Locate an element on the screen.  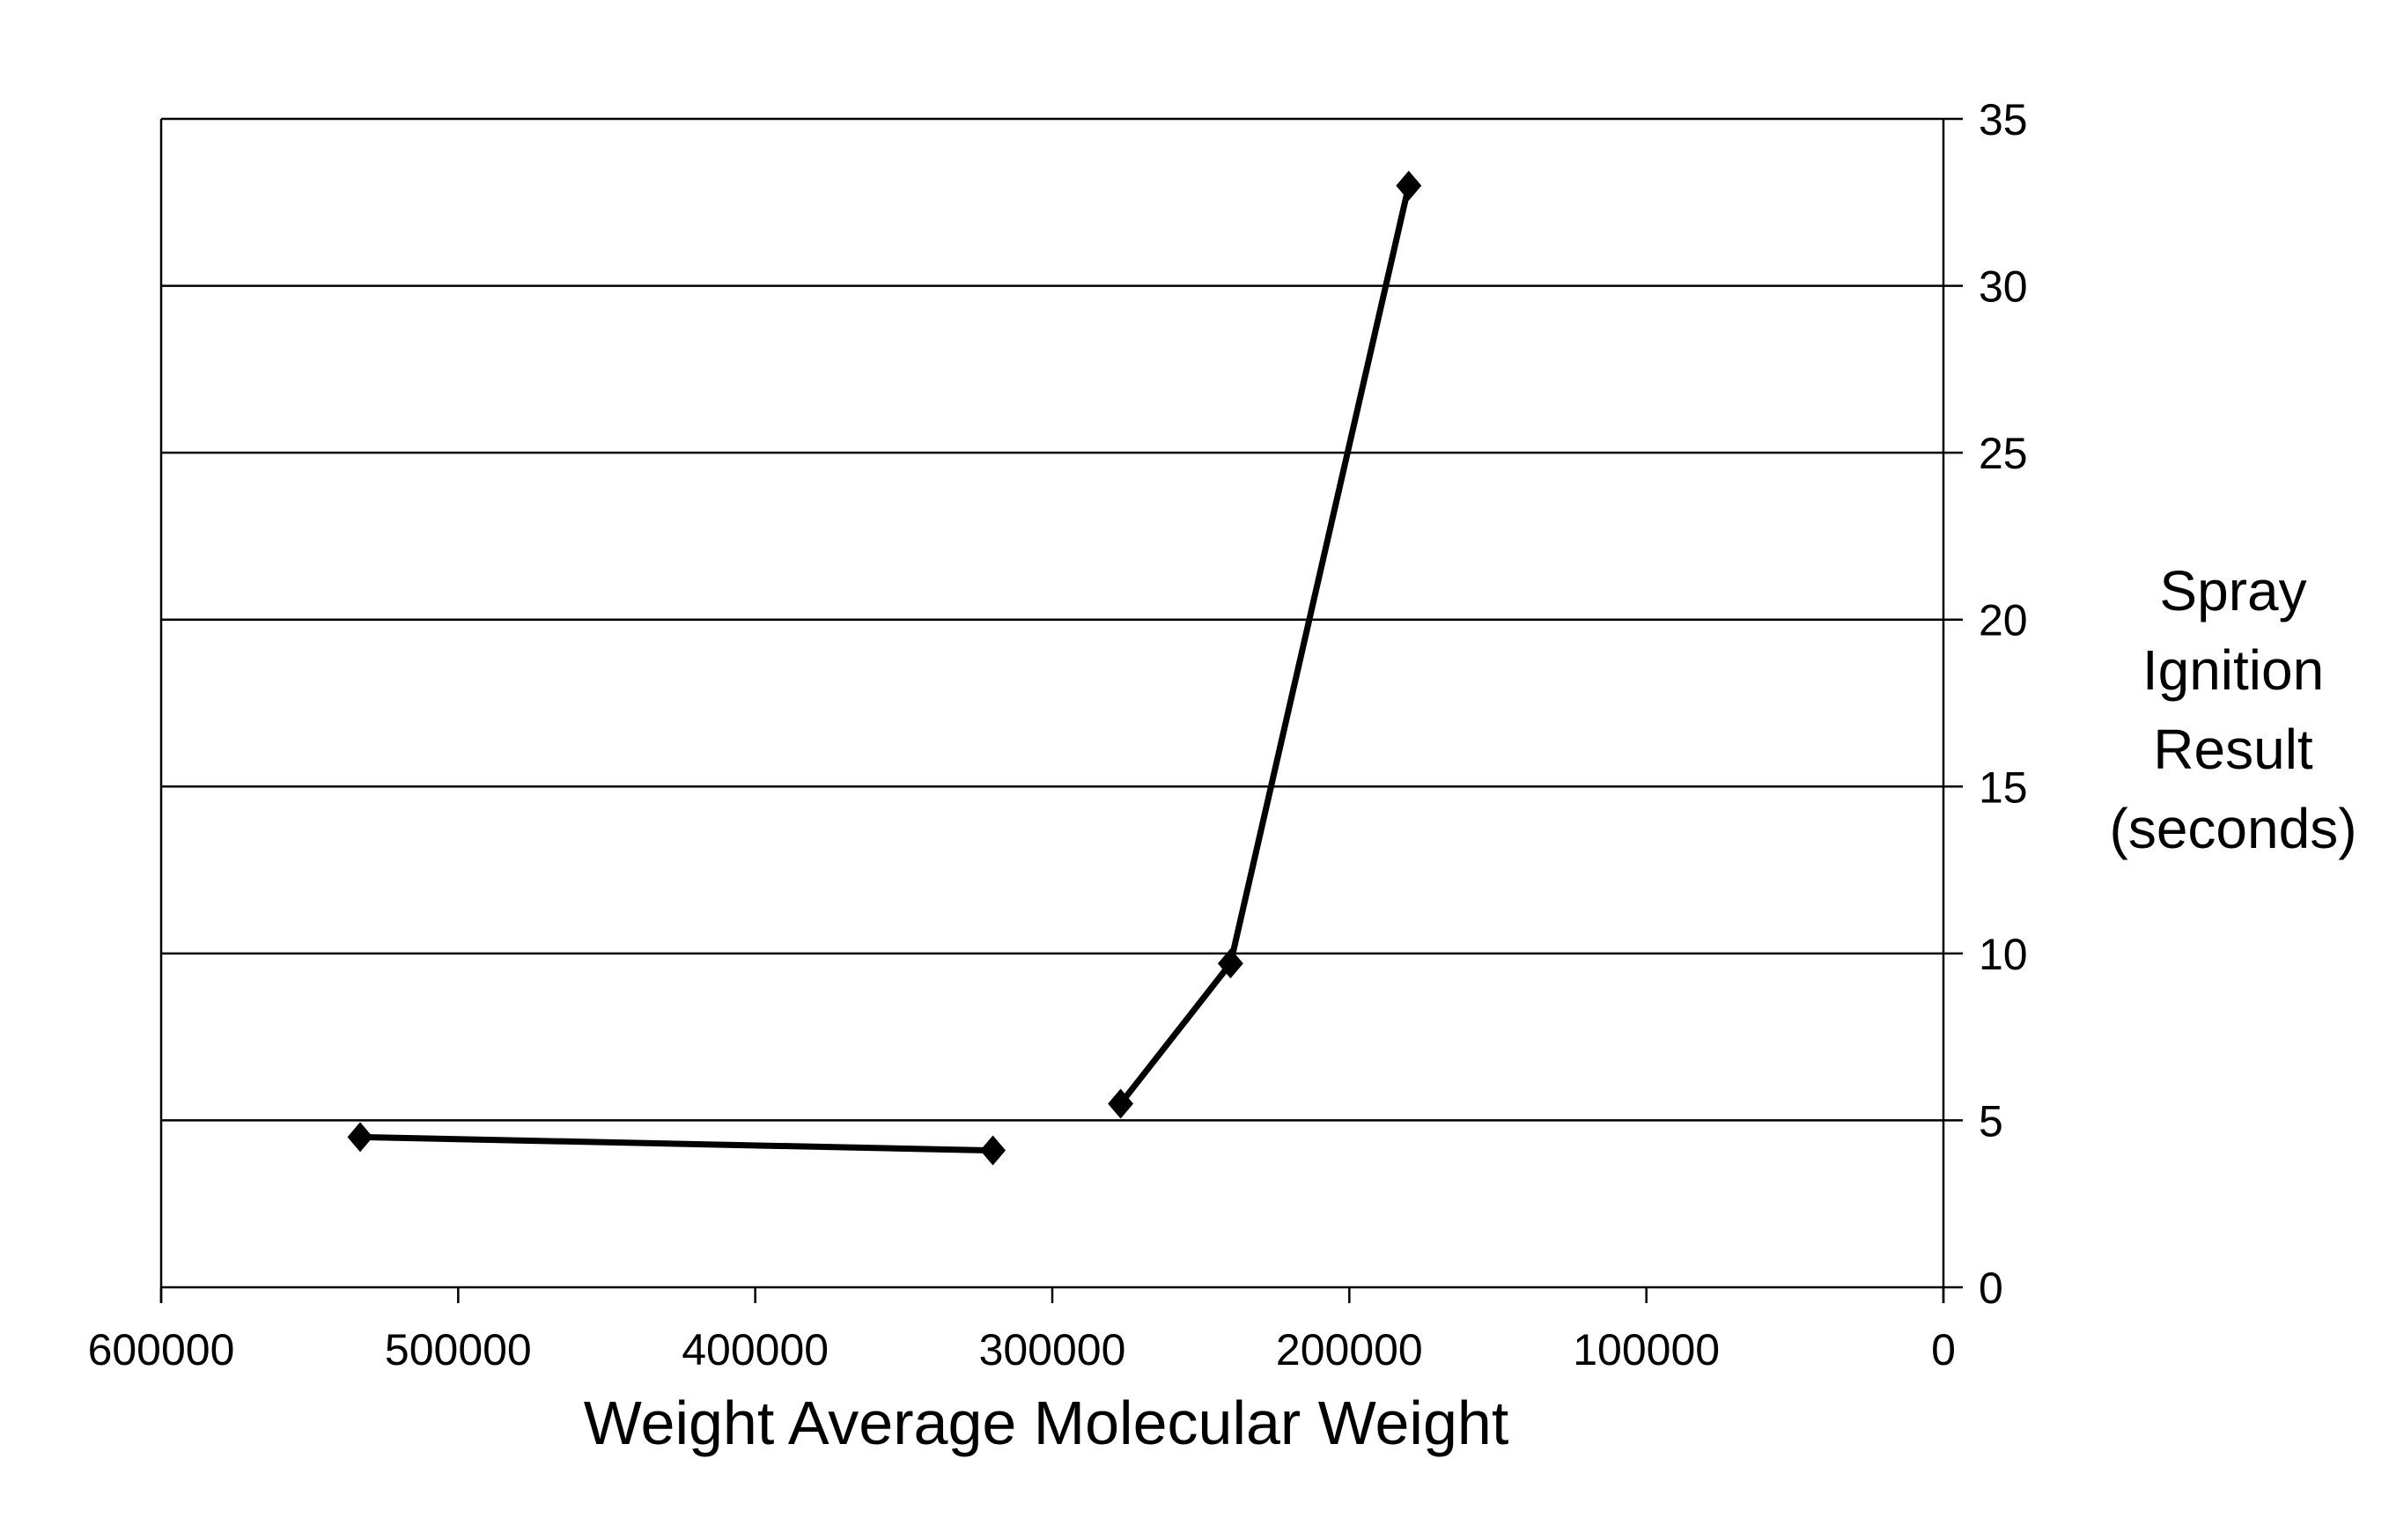
y-axis-title-line: Result is located at coordinates (2233, 749).